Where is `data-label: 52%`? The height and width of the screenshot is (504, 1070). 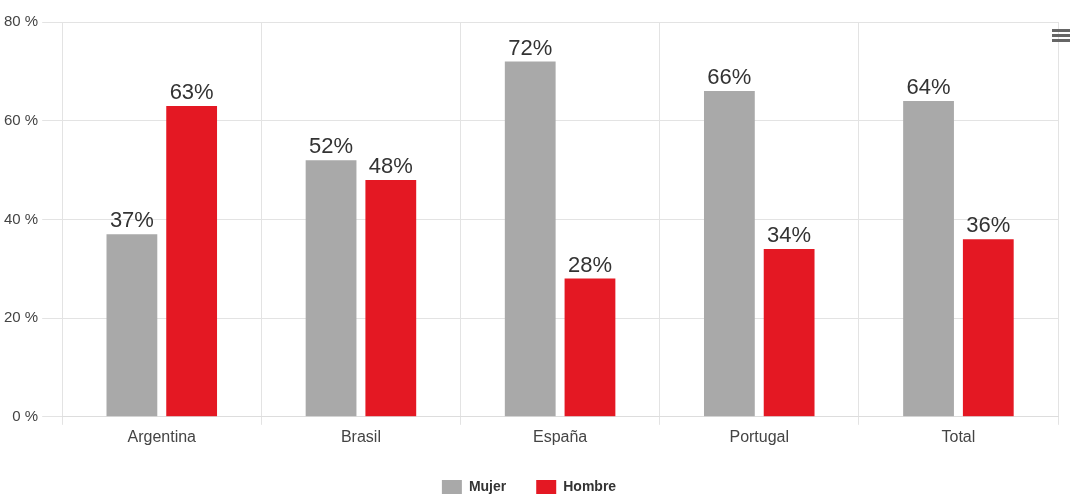 data-label: 52% is located at coordinates (331, 146).